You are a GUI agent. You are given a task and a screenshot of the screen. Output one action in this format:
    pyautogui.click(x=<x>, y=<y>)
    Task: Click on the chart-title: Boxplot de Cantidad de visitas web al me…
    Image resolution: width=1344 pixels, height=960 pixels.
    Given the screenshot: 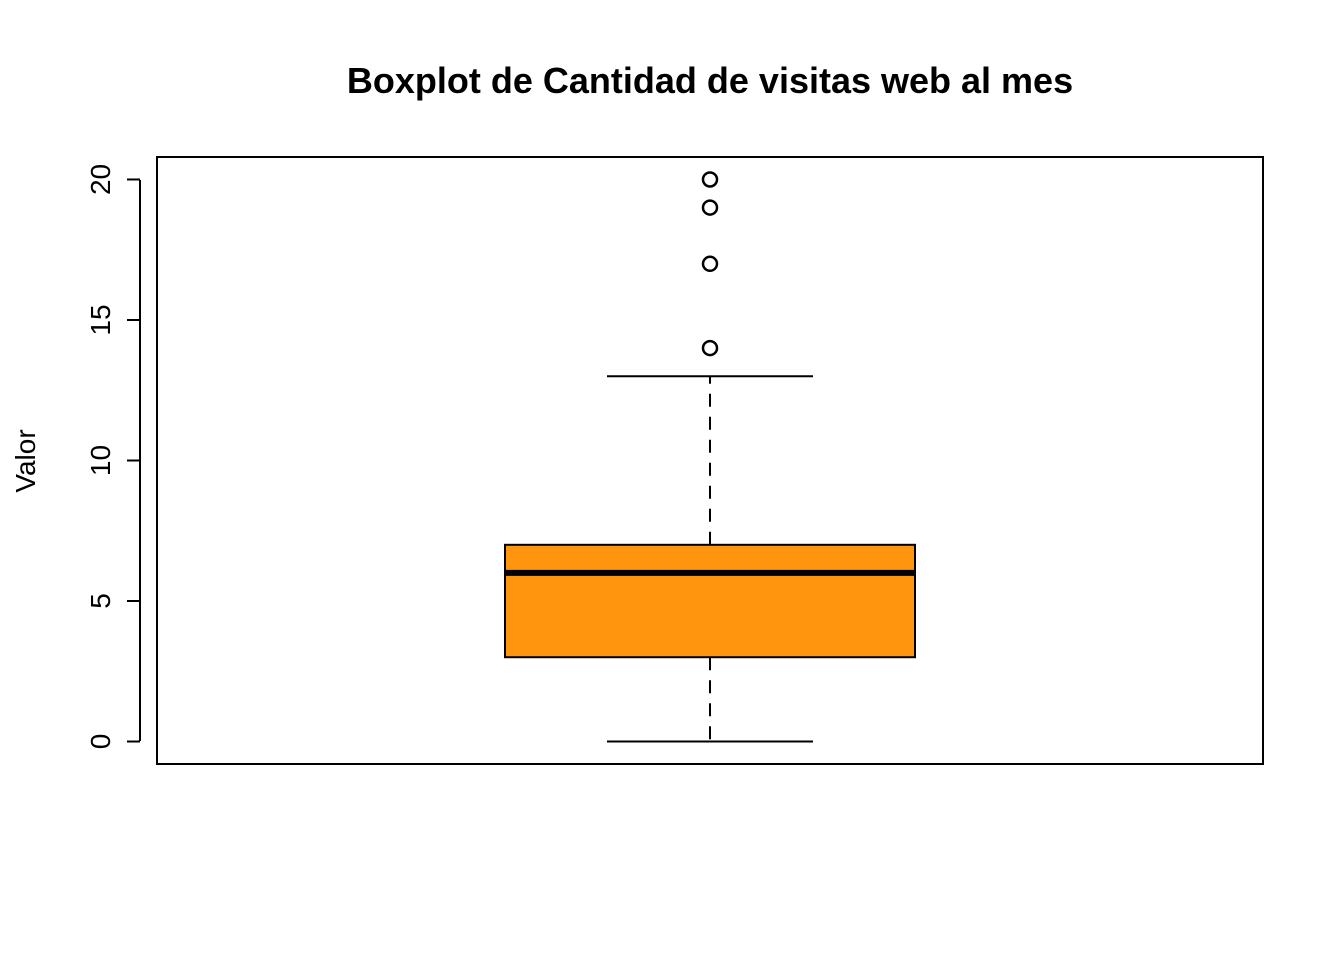 What is the action you would take?
    pyautogui.click(x=710, y=80)
    